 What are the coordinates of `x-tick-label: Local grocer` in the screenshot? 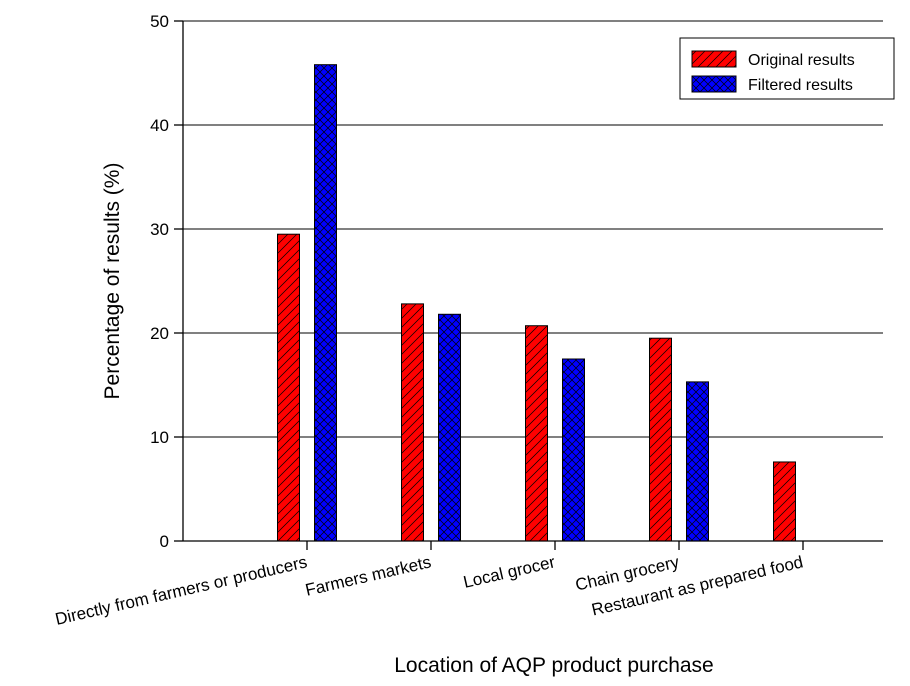 It's located at (509, 572).